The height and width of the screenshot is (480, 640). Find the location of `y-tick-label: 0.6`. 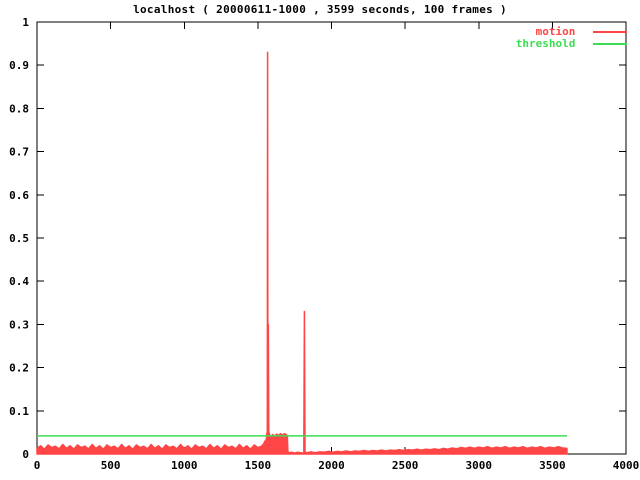

y-tick-label: 0.6 is located at coordinates (19, 195).